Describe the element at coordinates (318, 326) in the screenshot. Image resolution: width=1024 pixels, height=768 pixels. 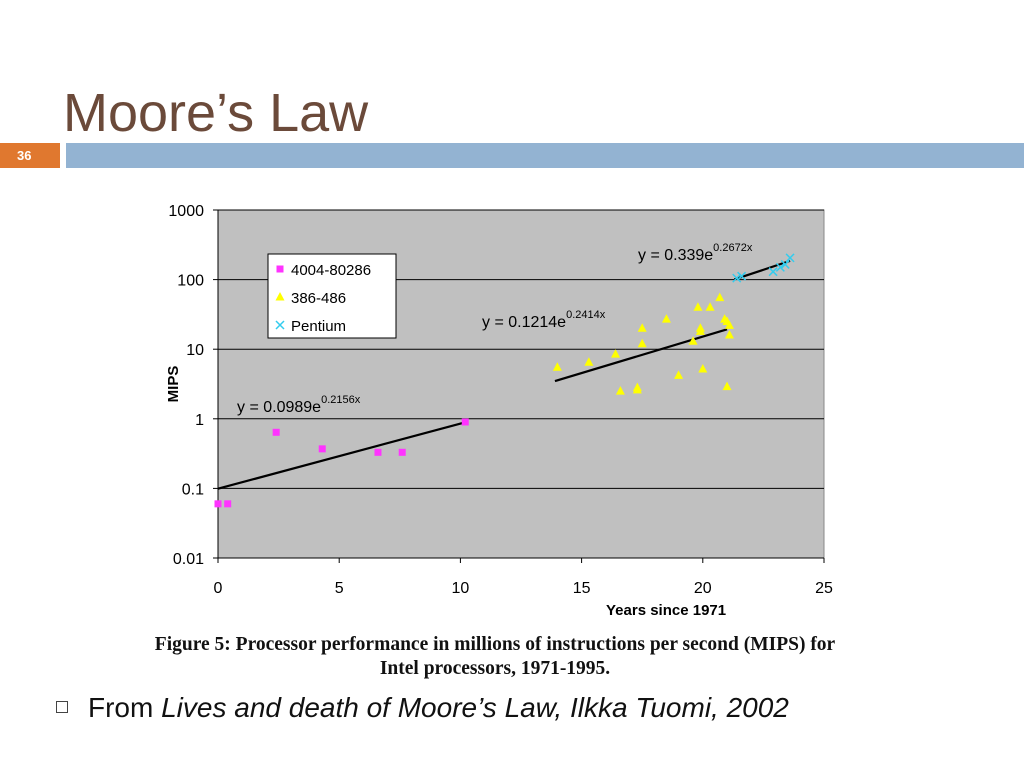
I see `legend-label: Pentium` at that location.